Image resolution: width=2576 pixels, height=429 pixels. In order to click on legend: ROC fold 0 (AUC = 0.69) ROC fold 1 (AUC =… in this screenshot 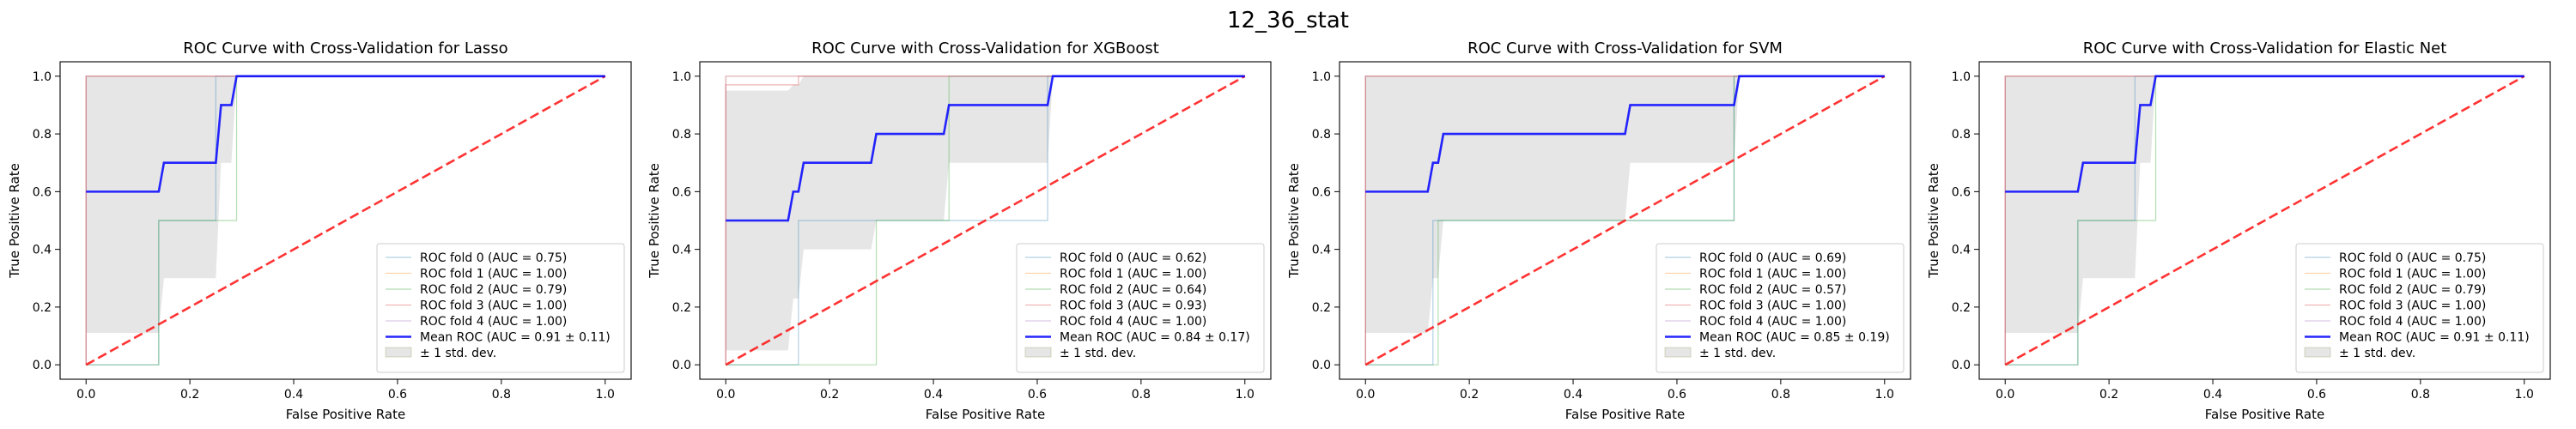, I will do `click(1780, 308)`.